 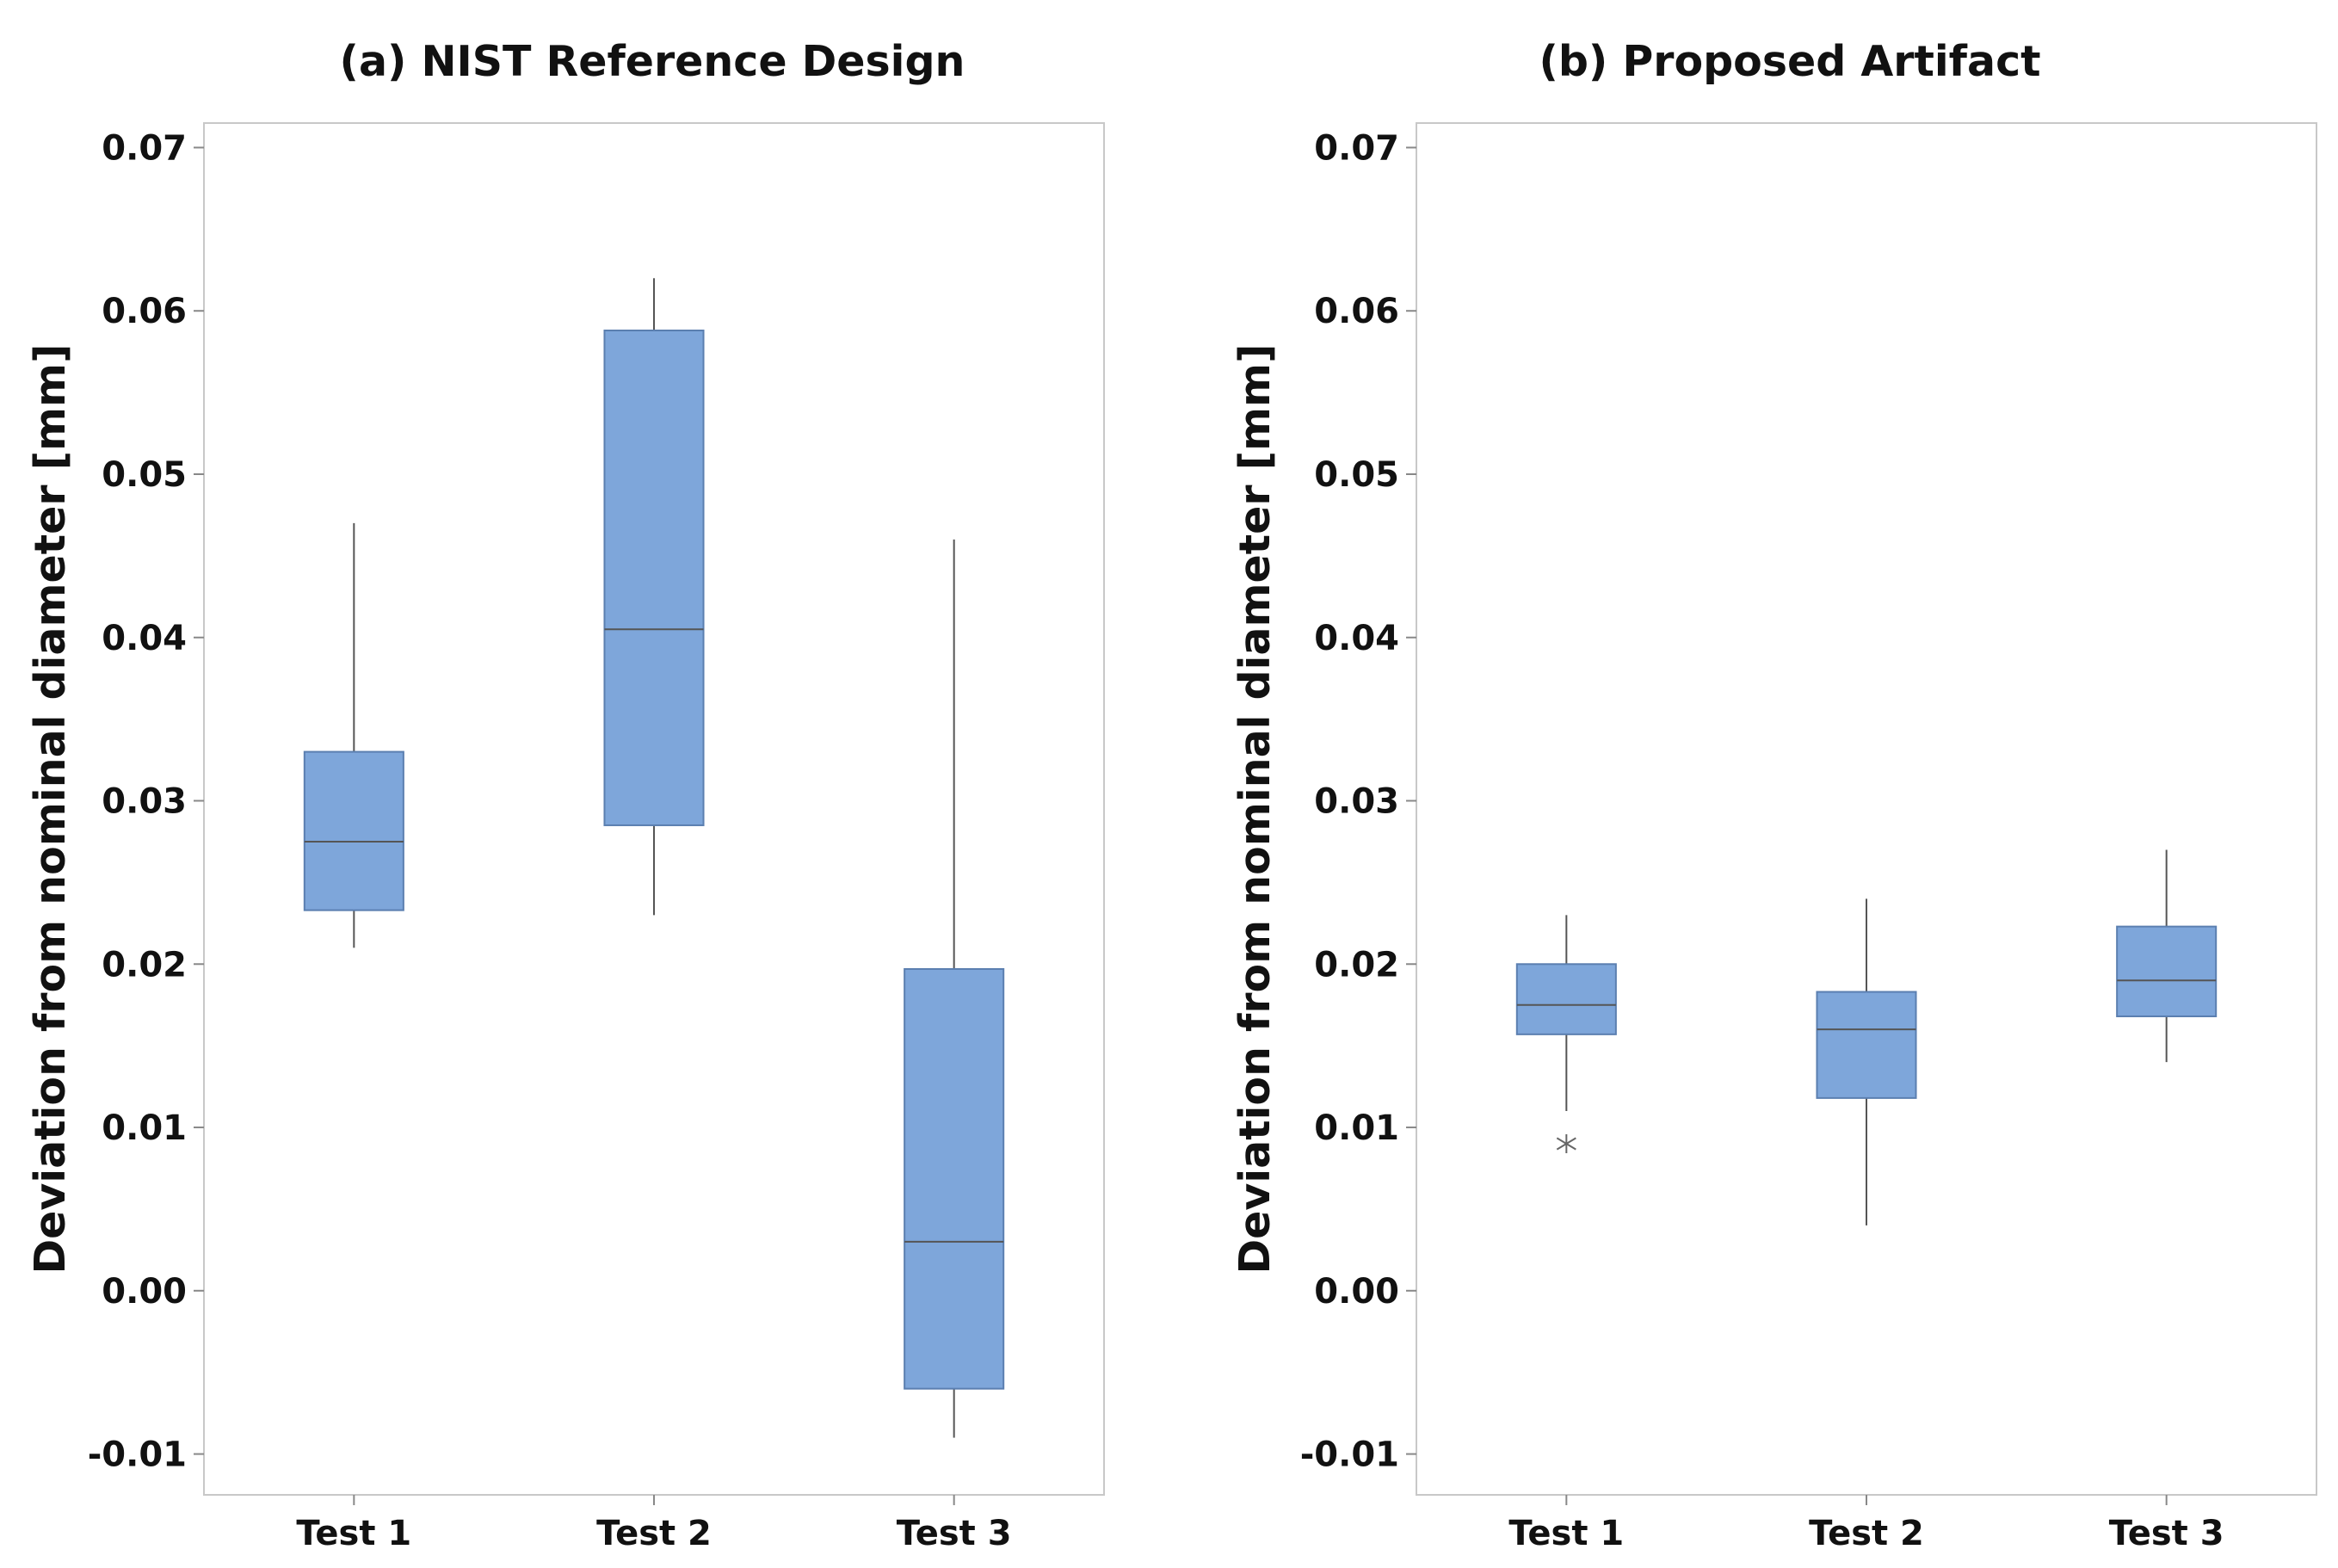 I want to click on panel-b-y-axis-label: Deviation from nominal diameter [mm], so click(x=1255, y=808).